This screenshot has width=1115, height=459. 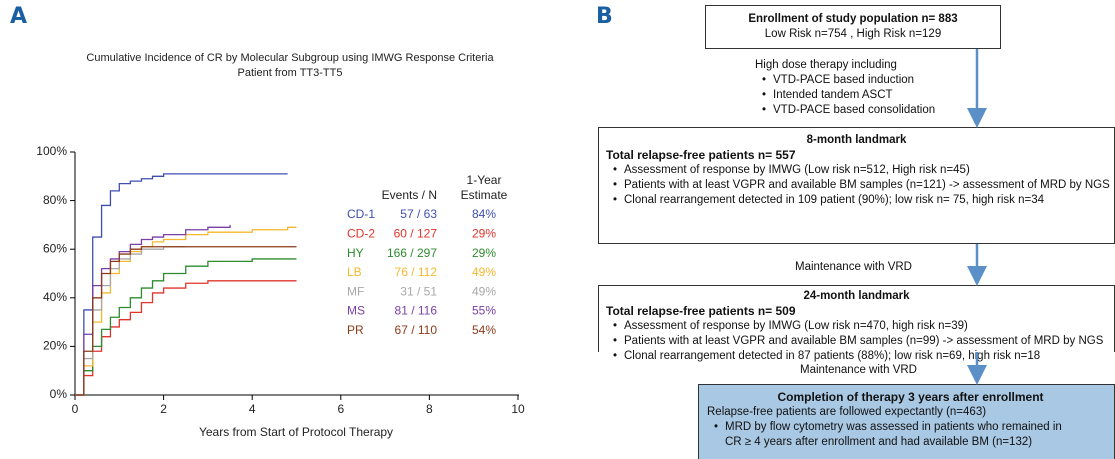 What do you see at coordinates (416, 330) in the screenshot?
I see `events-n: 67 / 110` at bounding box center [416, 330].